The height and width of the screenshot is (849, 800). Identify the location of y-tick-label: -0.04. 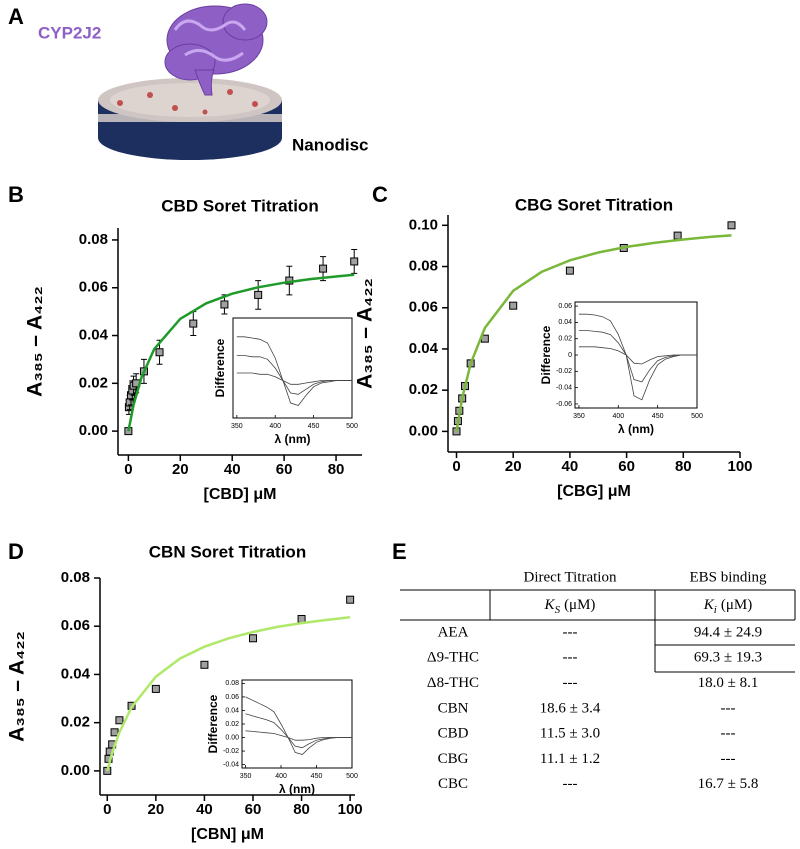
(564, 387).